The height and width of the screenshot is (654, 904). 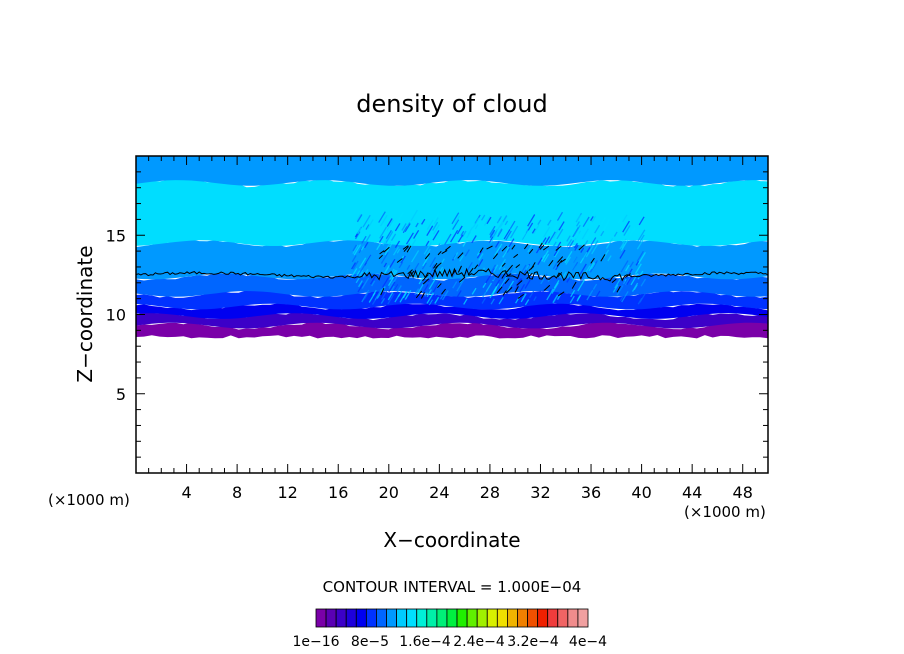 I want to click on colorbar-label: 3.2e−4, so click(x=533, y=642).